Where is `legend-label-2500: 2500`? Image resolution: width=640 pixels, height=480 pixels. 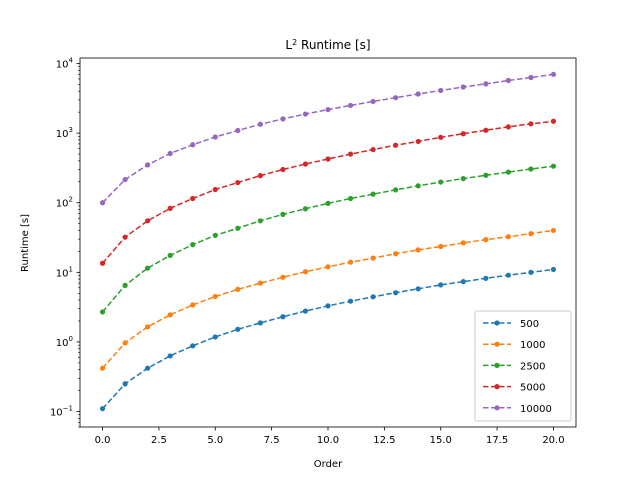 legend-label-2500: 2500 is located at coordinates (532, 366).